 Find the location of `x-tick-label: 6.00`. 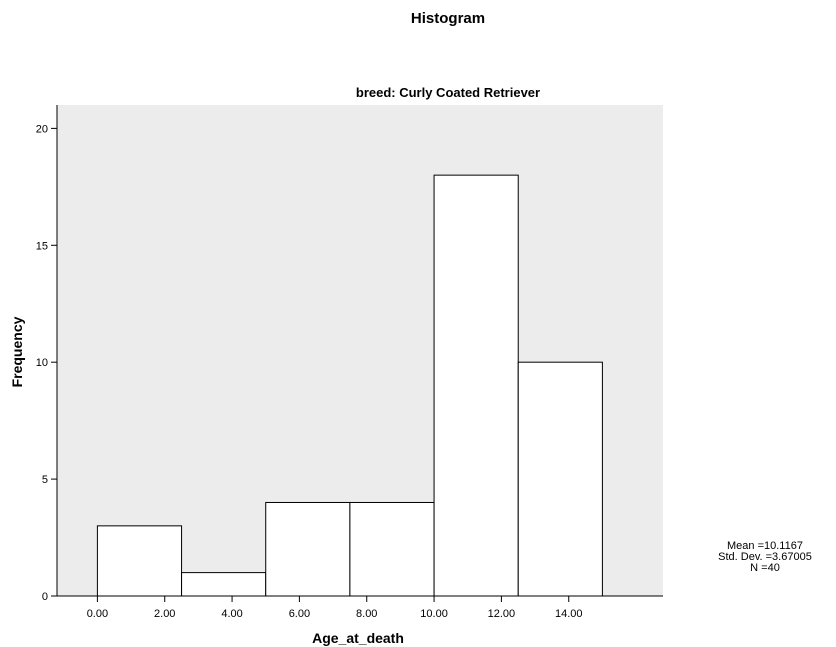

x-tick-label: 6.00 is located at coordinates (299, 614).